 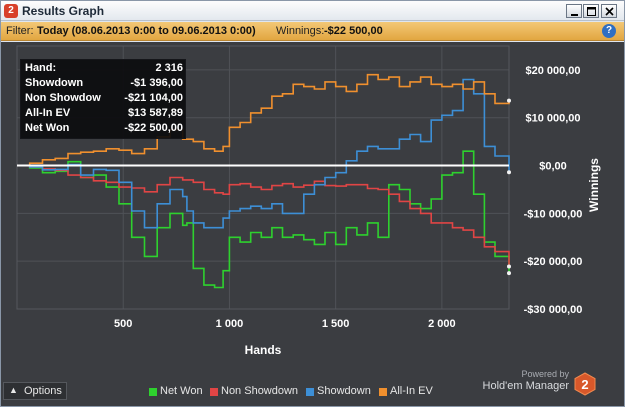 I want to click on help-icon: ?, so click(x=609, y=31).